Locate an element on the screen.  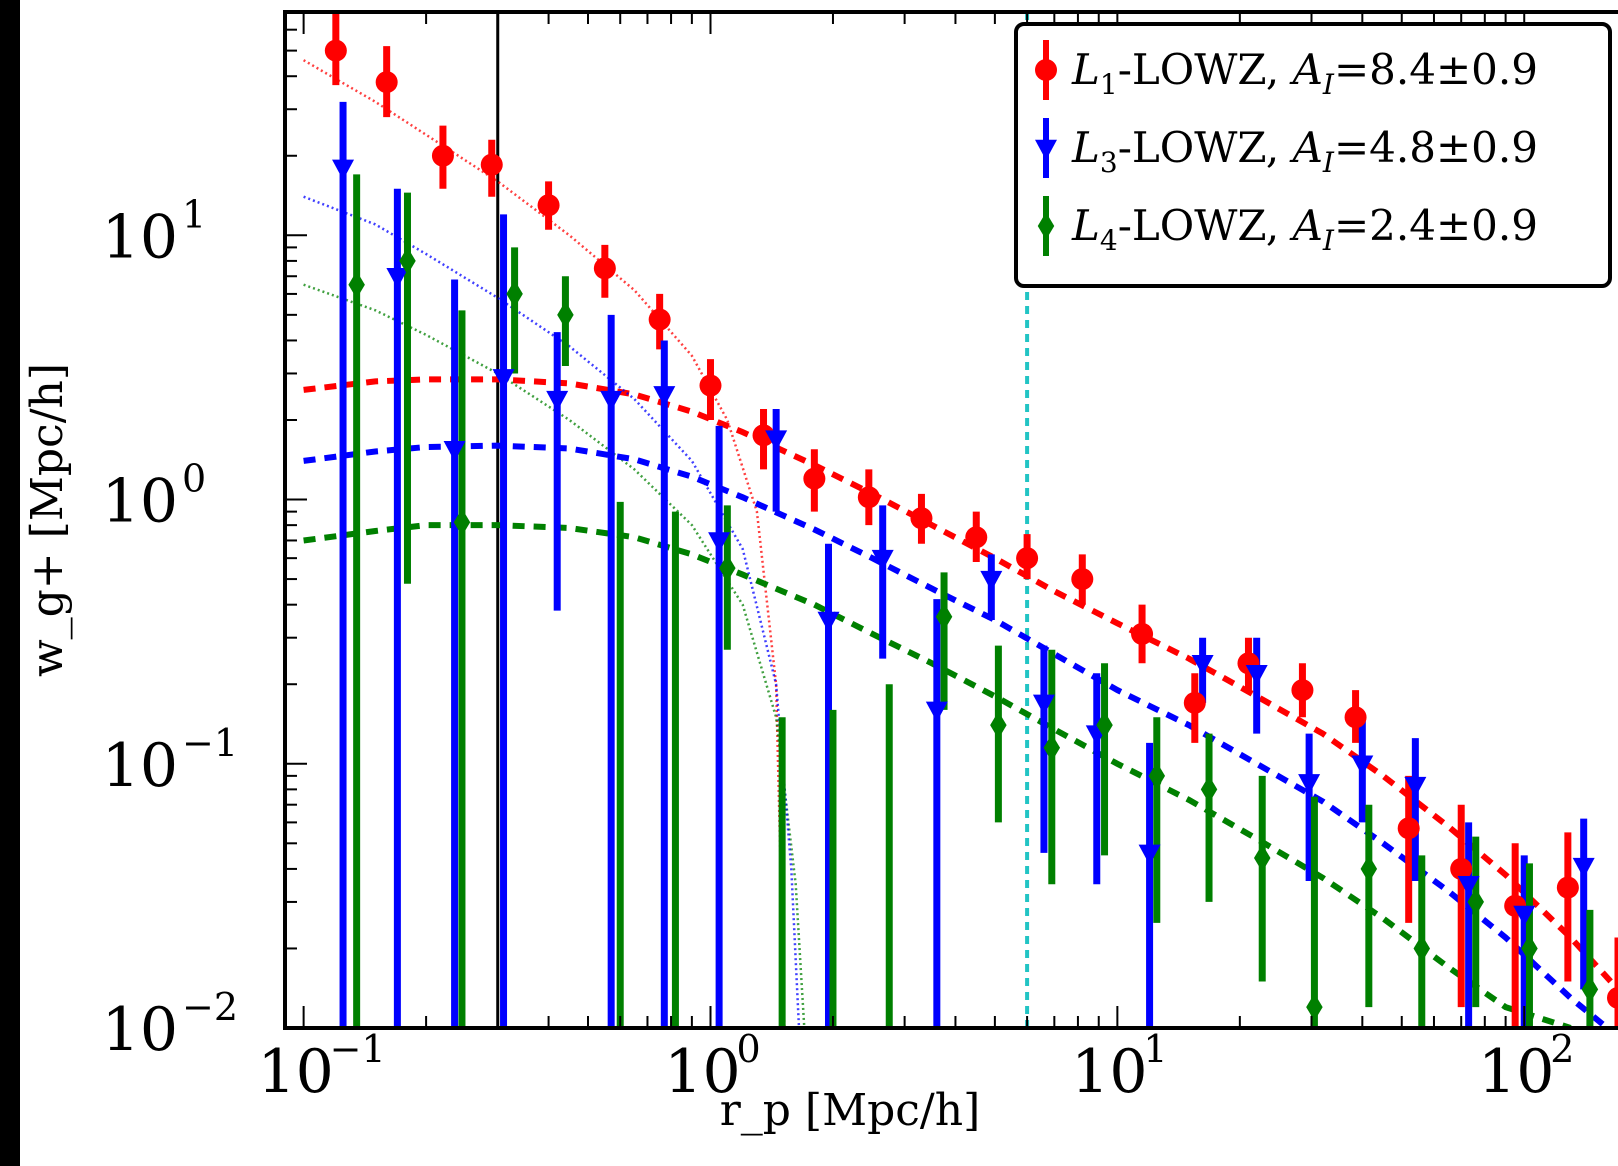
legend-label-2: L4-LOWZ, AI=2.4±0.9 is located at coordinates (1304, 229).